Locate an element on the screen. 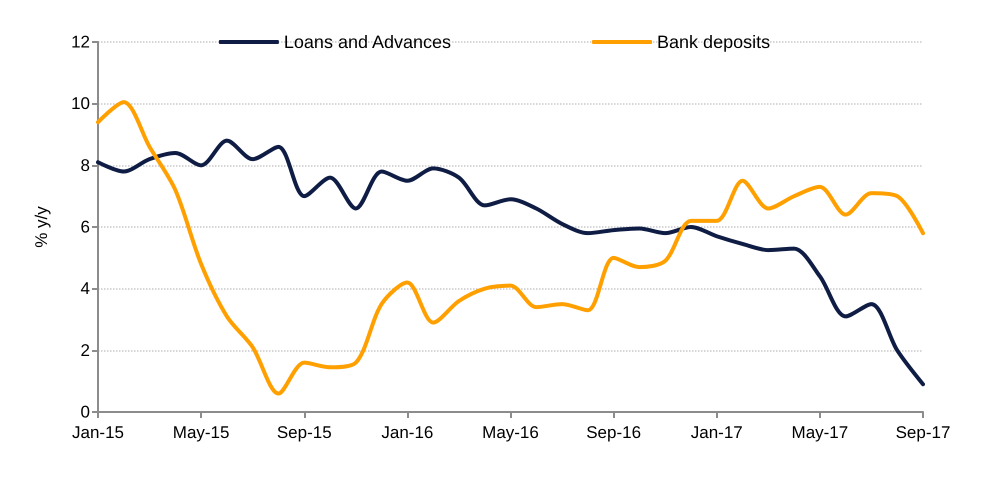 The width and height of the screenshot is (989, 480). y-tick-label: 0 is located at coordinates (85, 412).